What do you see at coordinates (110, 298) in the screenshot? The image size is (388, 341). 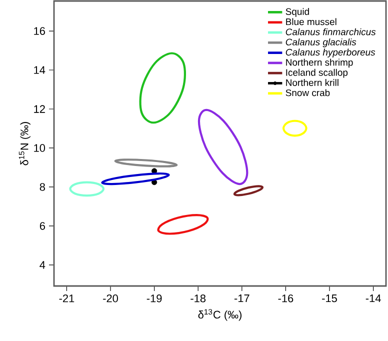 I see `x-tick-label: -20` at bounding box center [110, 298].